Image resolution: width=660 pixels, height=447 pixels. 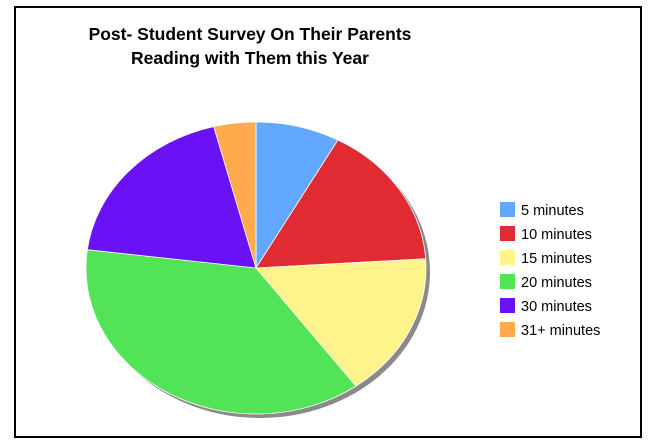 I want to click on chart-title-line-1: Post- Student Survey On Their Parents, so click(x=250, y=34).